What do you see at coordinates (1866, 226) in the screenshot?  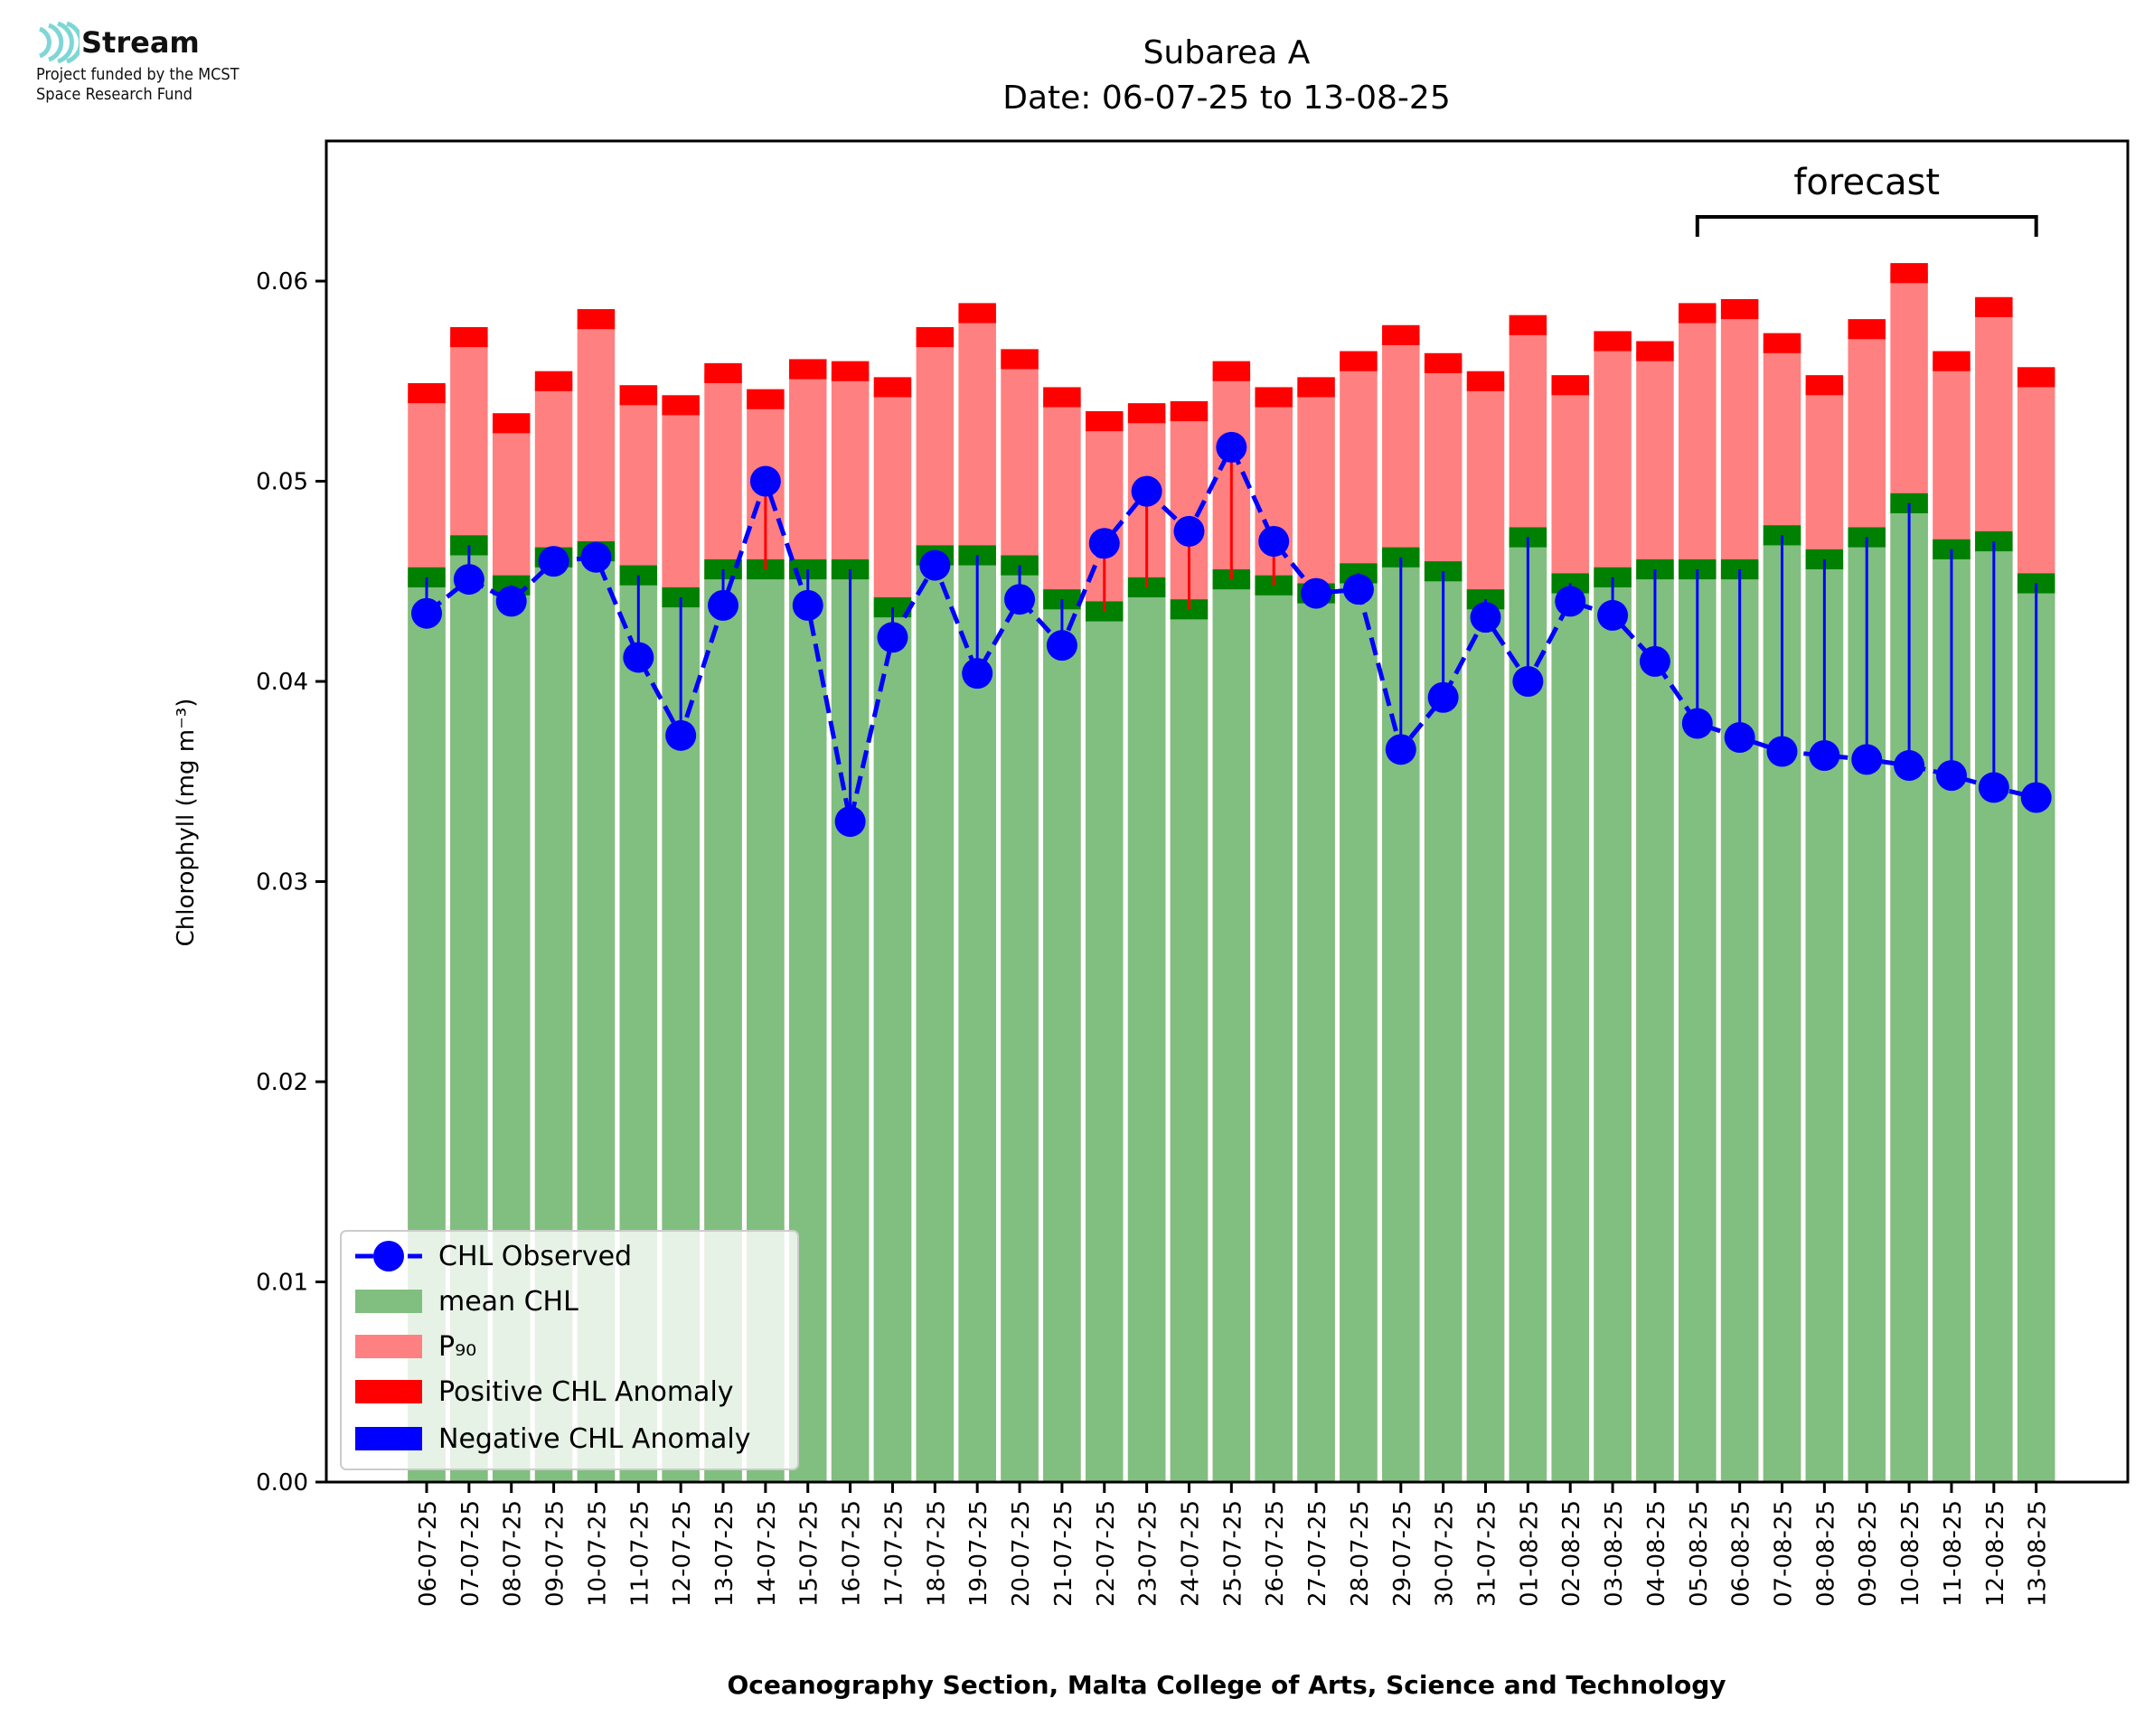 I see `forecast-bracket` at bounding box center [1866, 226].